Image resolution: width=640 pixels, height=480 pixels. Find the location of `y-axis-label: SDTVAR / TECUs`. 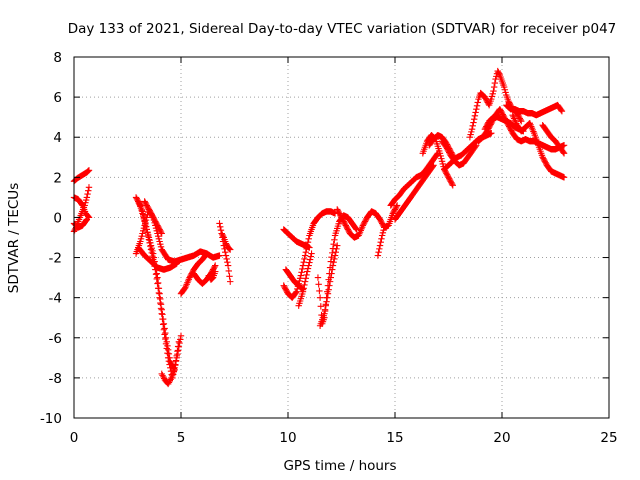

y-axis-label: SDTVAR / TECUs is located at coordinates (14, 238).